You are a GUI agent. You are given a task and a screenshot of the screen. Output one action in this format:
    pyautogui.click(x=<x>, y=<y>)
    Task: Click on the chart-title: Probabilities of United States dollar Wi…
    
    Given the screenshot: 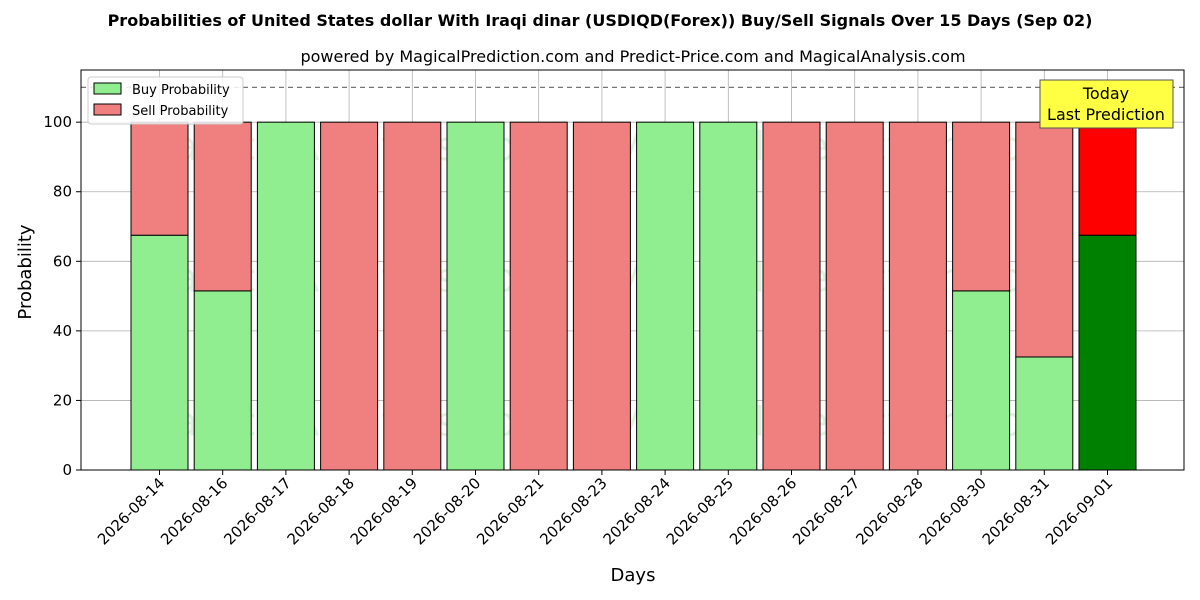 What is the action you would take?
    pyautogui.click(x=600, y=20)
    